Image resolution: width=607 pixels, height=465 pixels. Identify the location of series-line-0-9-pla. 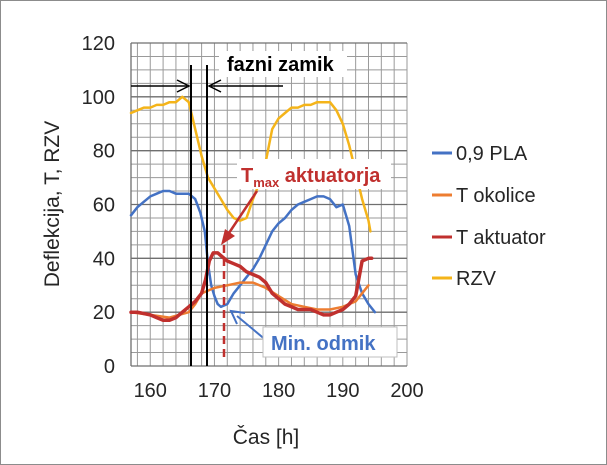
(253, 251).